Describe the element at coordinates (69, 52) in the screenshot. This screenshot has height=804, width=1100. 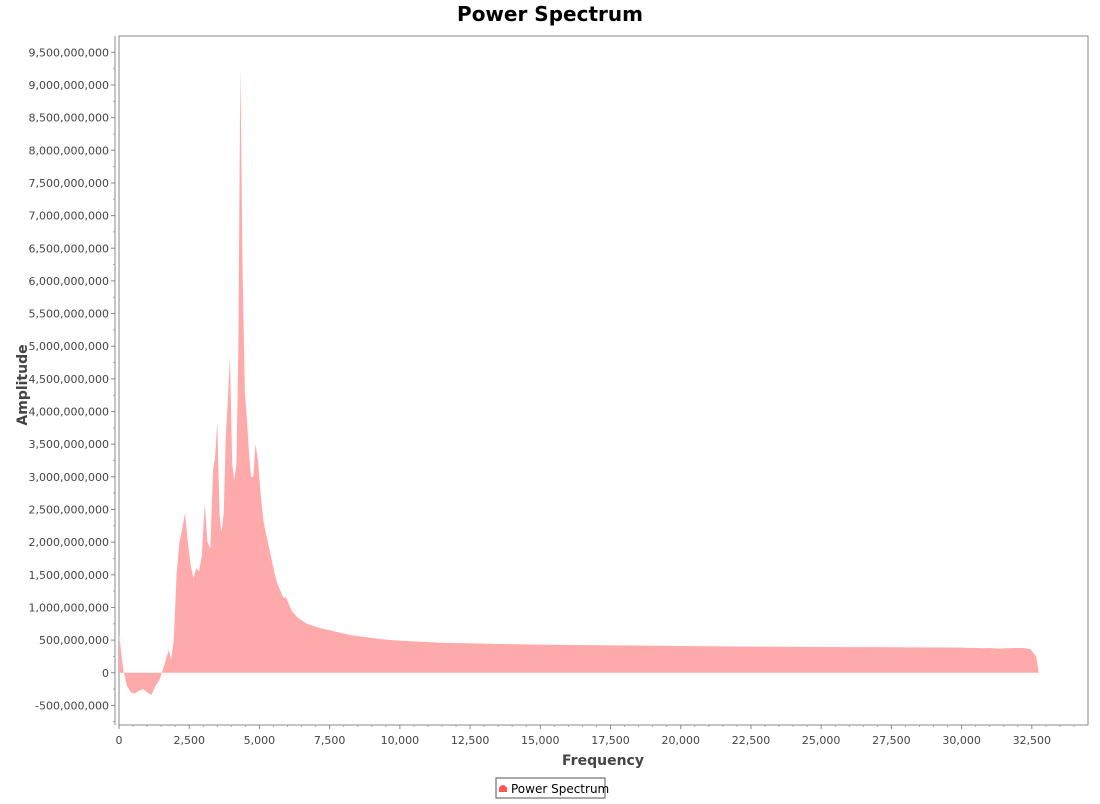
I see `y-tick-label: 9,500,000,000` at that location.